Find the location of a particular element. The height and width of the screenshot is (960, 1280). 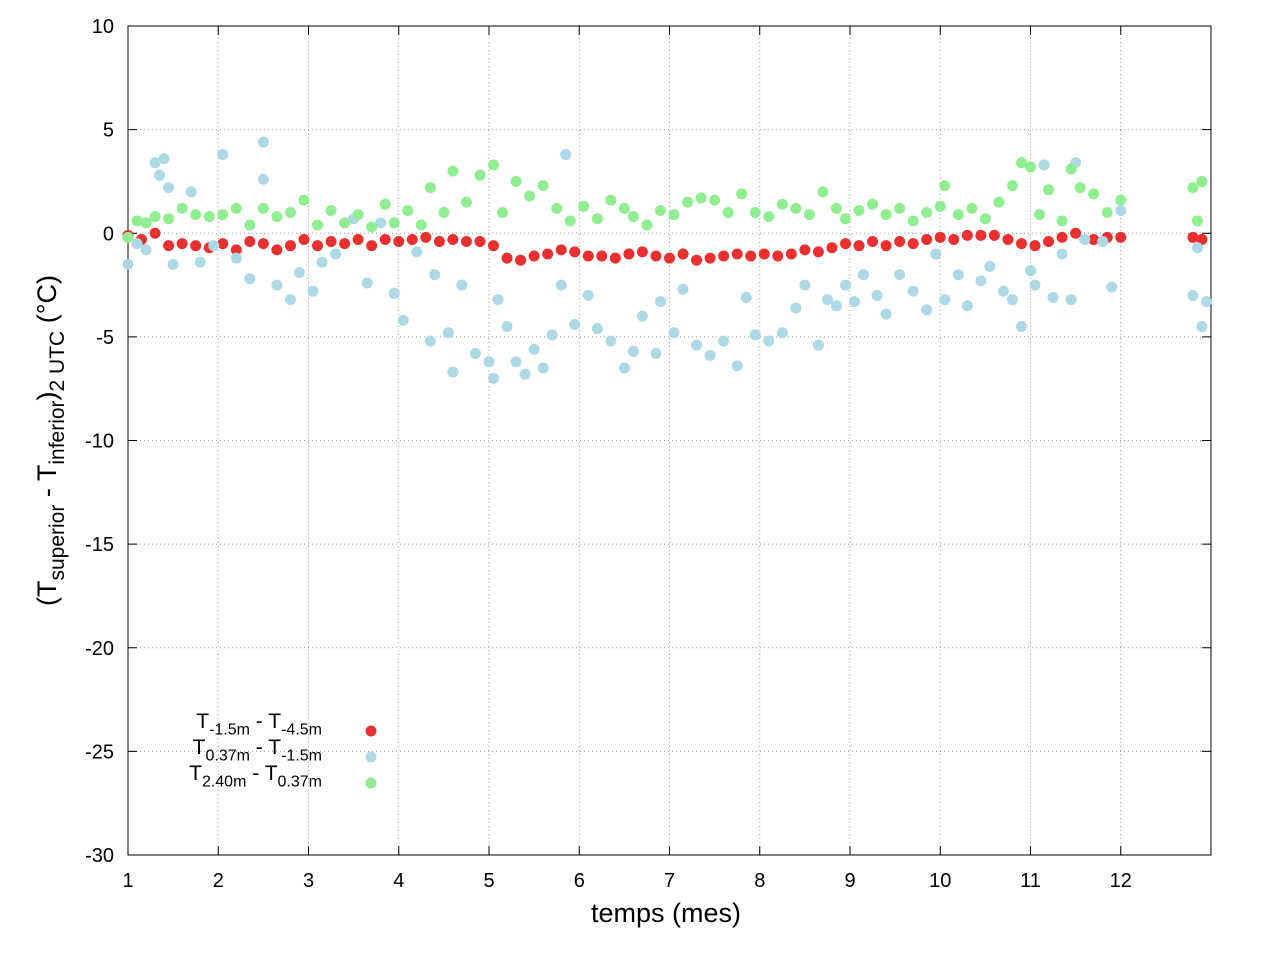

text-part: (T is located at coordinates (47, 593).